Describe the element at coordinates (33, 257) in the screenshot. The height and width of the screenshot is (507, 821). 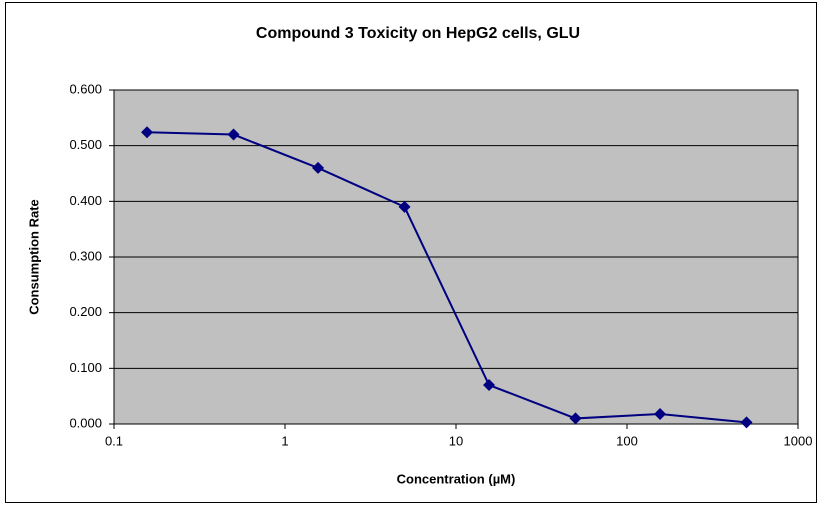
I see `y-axis-label: Consumption Rate` at that location.